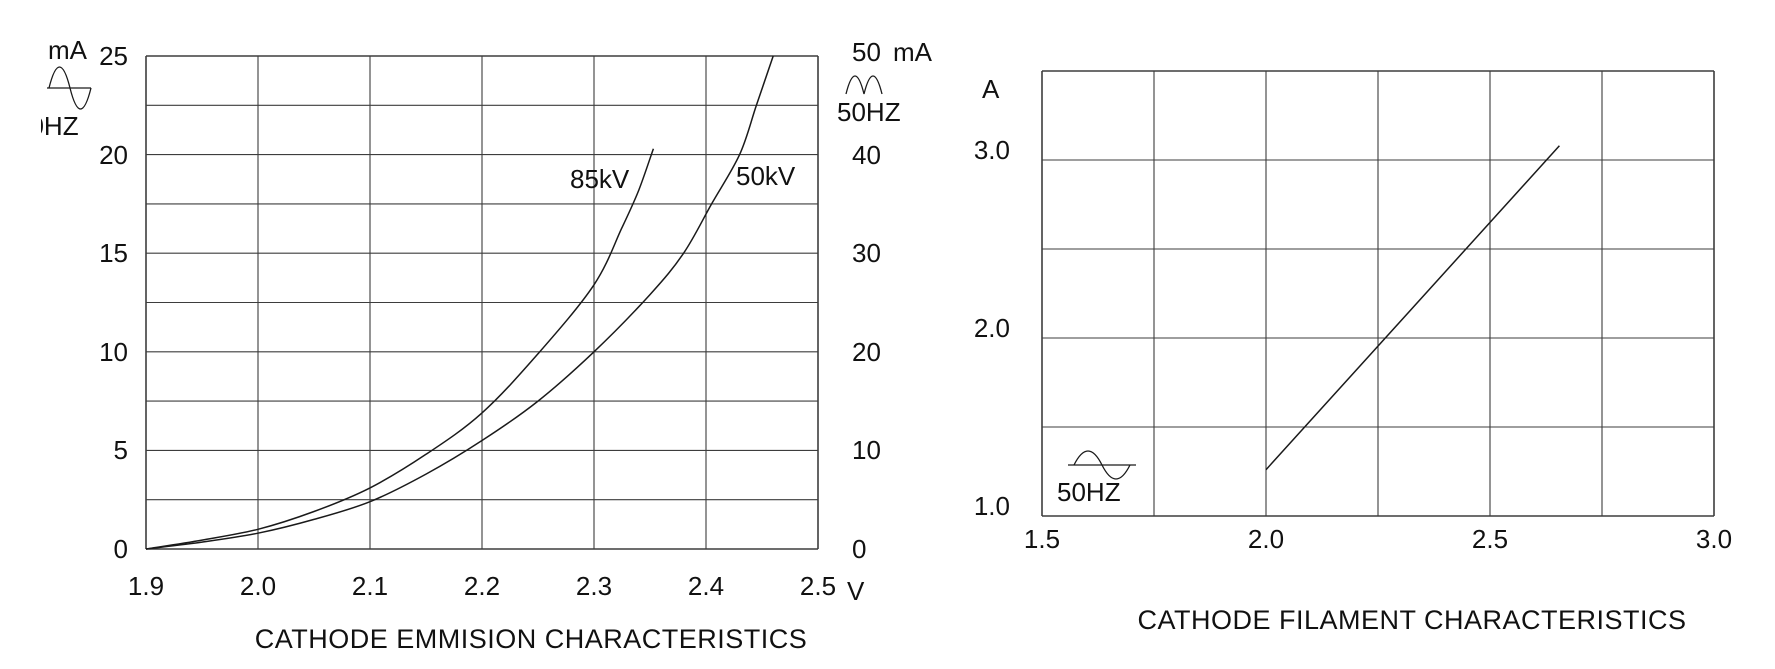  Describe the element at coordinates (1412, 308) in the screenshot. I see `filament-current-curve` at that location.